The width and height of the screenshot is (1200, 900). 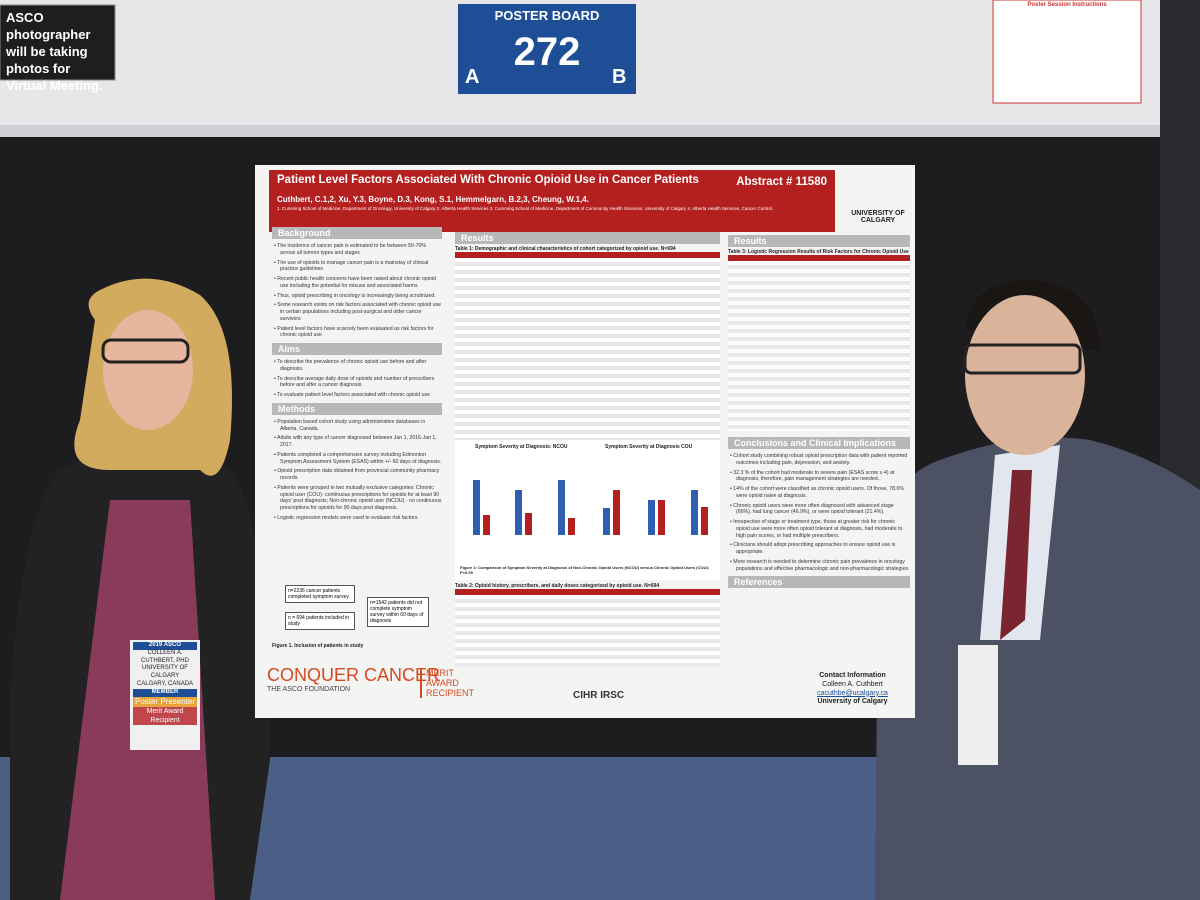 I want to click on section-heading: References, so click(x=819, y=582).